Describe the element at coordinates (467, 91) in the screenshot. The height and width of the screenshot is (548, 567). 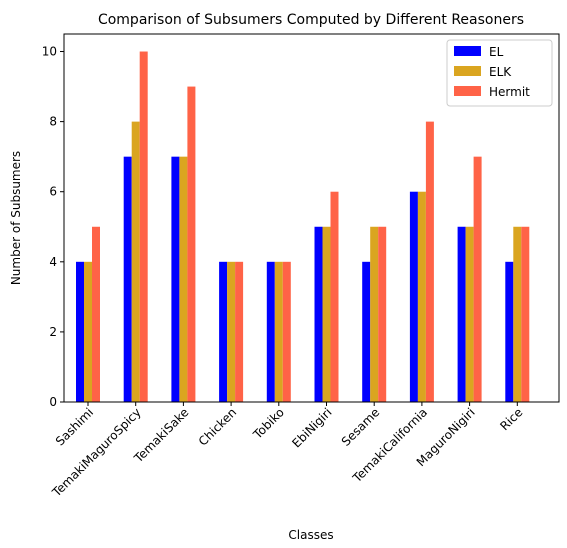
I see `legend-swatch-hermit` at that location.